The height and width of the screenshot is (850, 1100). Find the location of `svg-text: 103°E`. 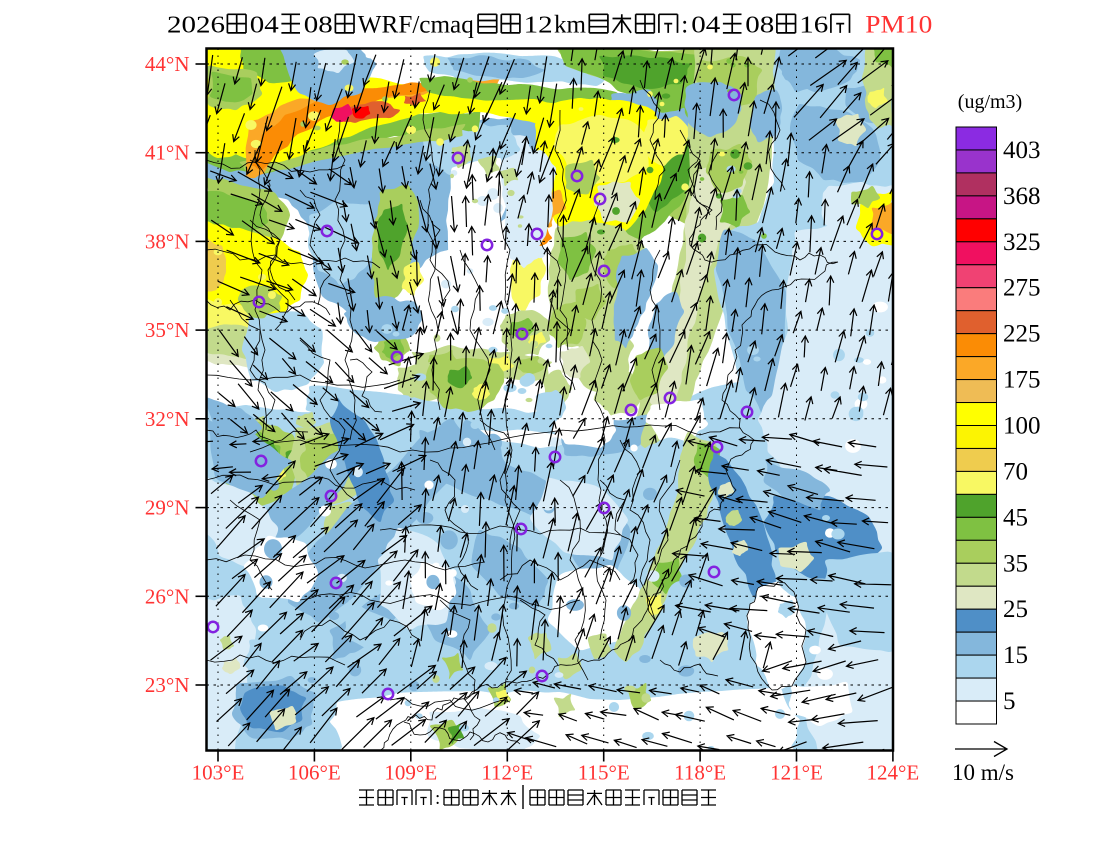

svg-text: 103°E is located at coordinates (218, 773).